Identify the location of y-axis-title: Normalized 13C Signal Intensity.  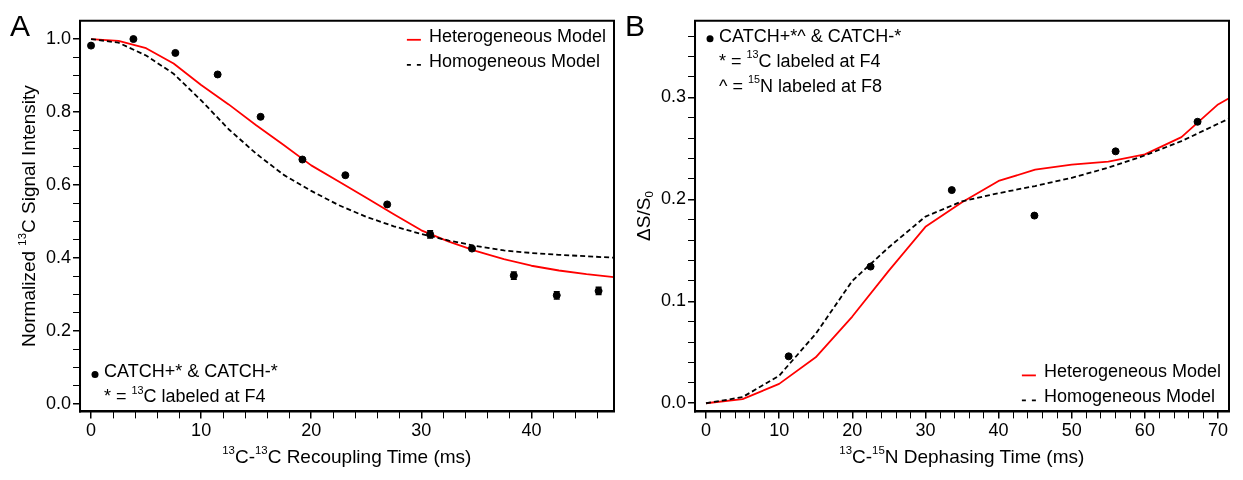
(28, 216).